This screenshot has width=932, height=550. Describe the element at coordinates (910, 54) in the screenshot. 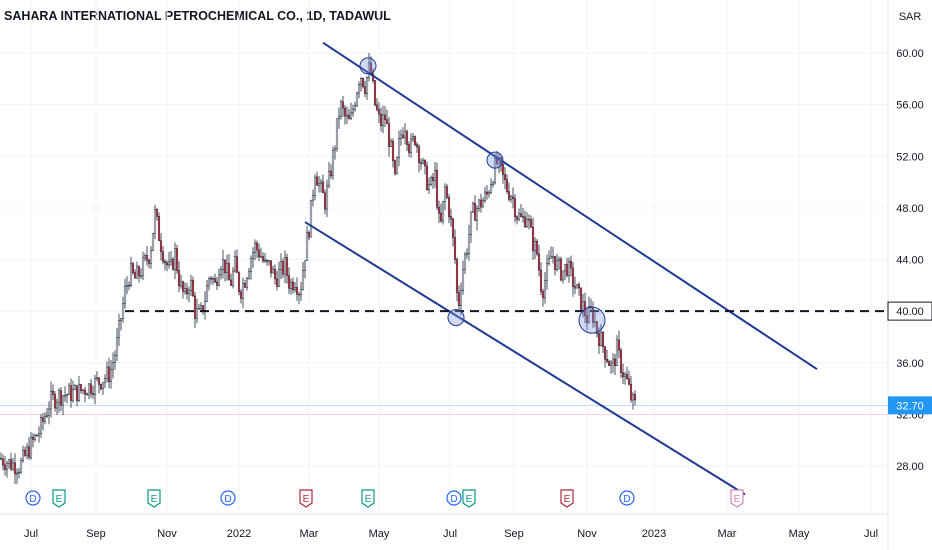

I see `y-tick-label: 60.00` at that location.